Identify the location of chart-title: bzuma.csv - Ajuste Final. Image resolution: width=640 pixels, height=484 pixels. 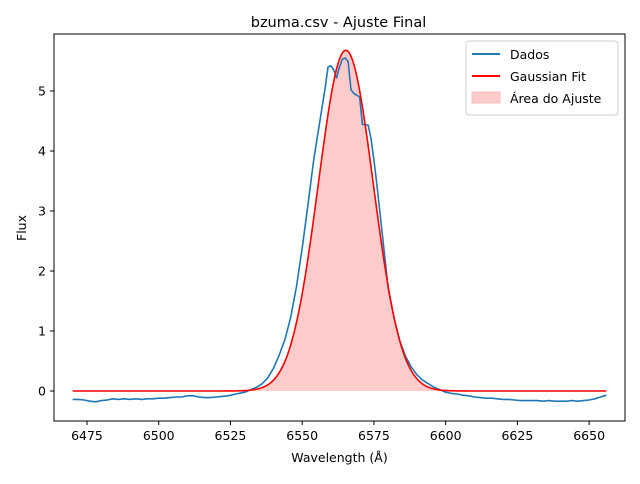
(339, 23).